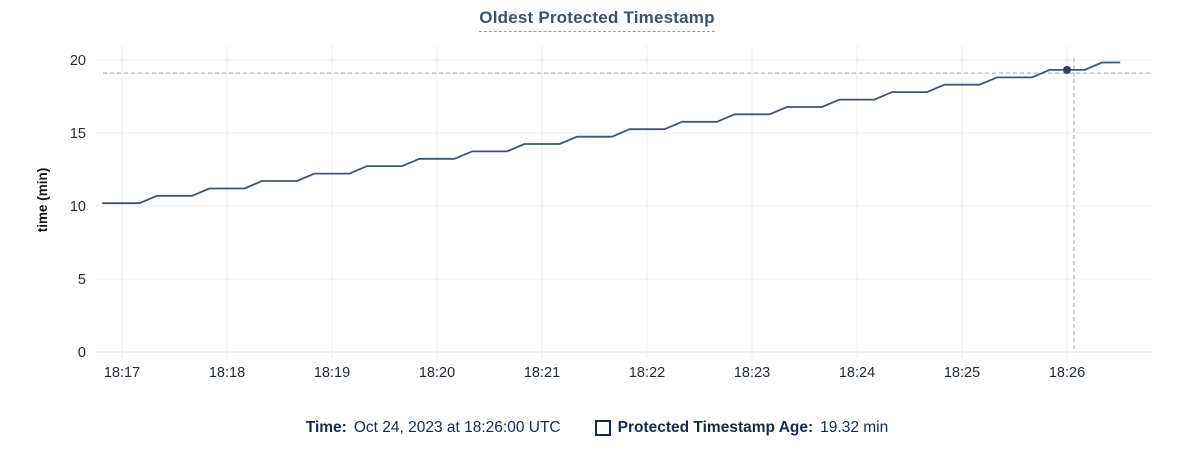 This screenshot has width=1194, height=466. What do you see at coordinates (122, 373) in the screenshot?
I see `x-tick-label: 18:17` at bounding box center [122, 373].